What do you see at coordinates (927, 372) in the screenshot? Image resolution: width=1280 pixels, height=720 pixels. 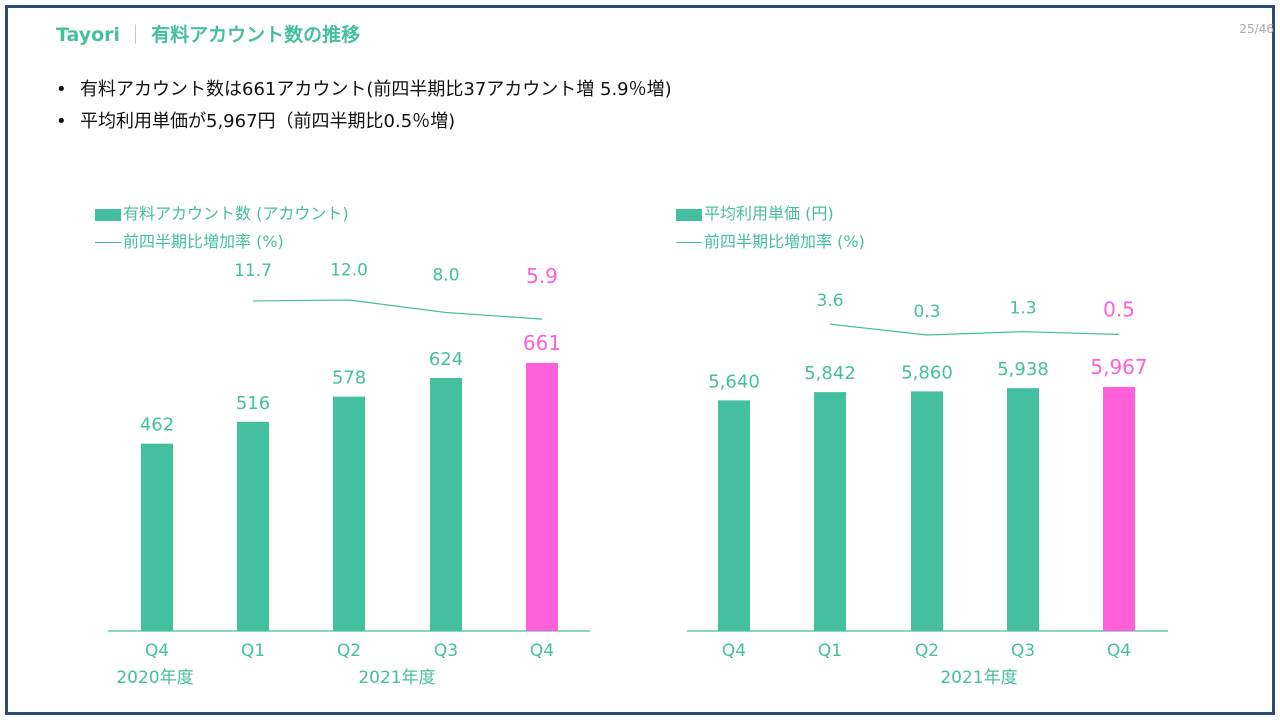 I see `bar-value-label: 5,860` at bounding box center [927, 372].